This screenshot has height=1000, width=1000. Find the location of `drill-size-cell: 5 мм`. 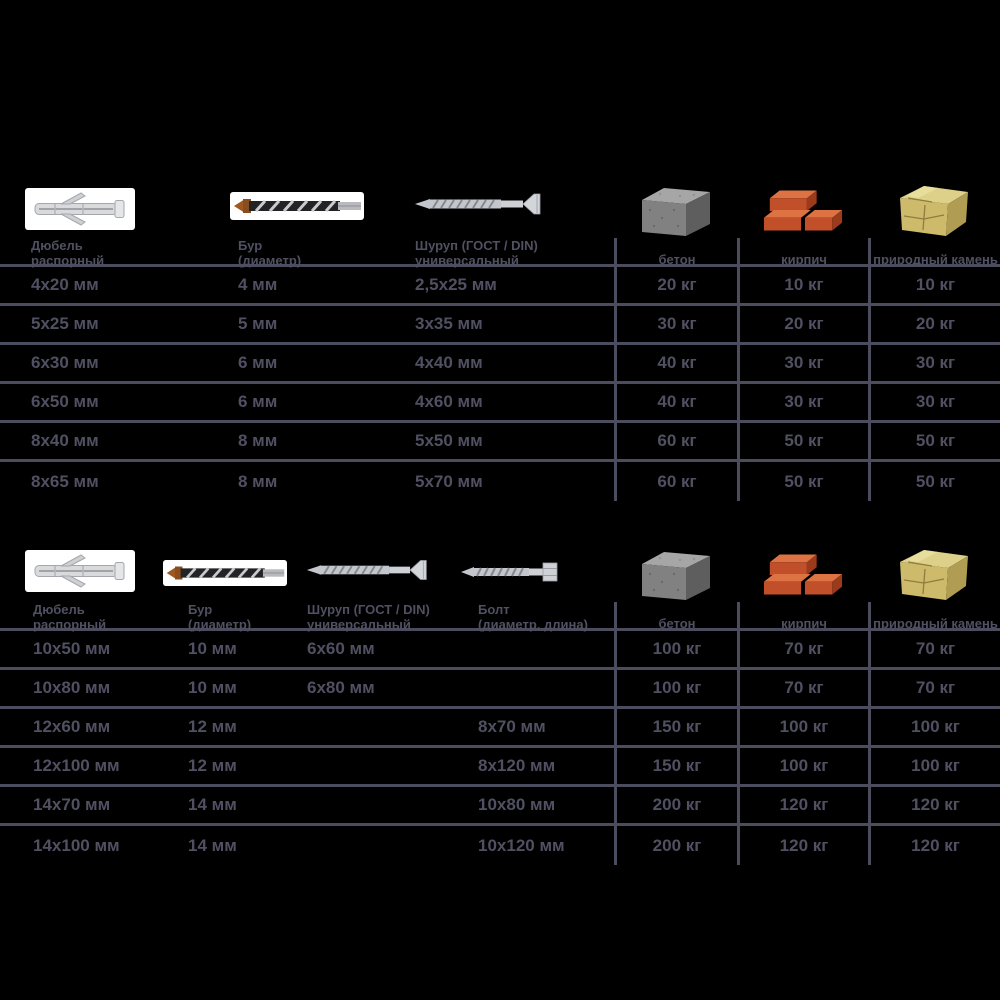

drill-size-cell: 5 мм is located at coordinates (258, 323).